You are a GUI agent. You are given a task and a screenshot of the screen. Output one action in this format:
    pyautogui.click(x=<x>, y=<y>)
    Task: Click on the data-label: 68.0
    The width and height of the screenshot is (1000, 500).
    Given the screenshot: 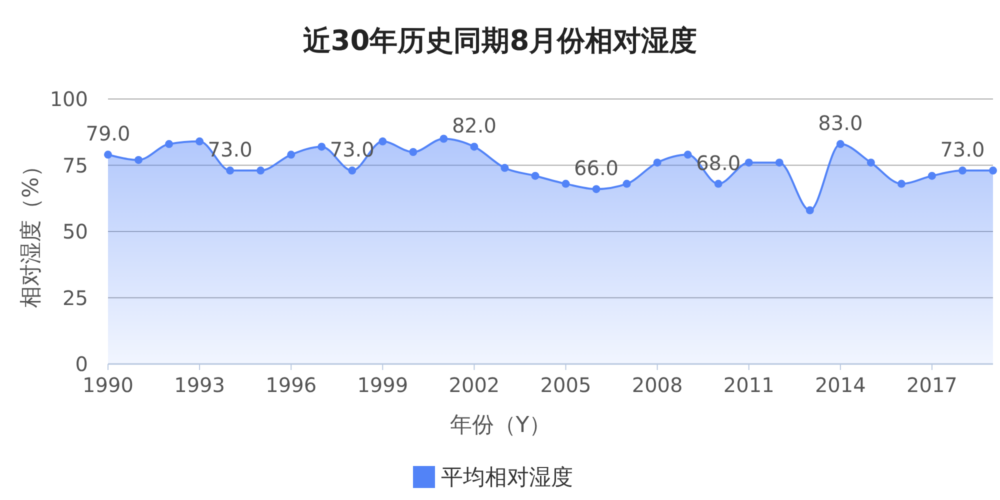 What is the action you would take?
    pyautogui.click(x=718, y=162)
    